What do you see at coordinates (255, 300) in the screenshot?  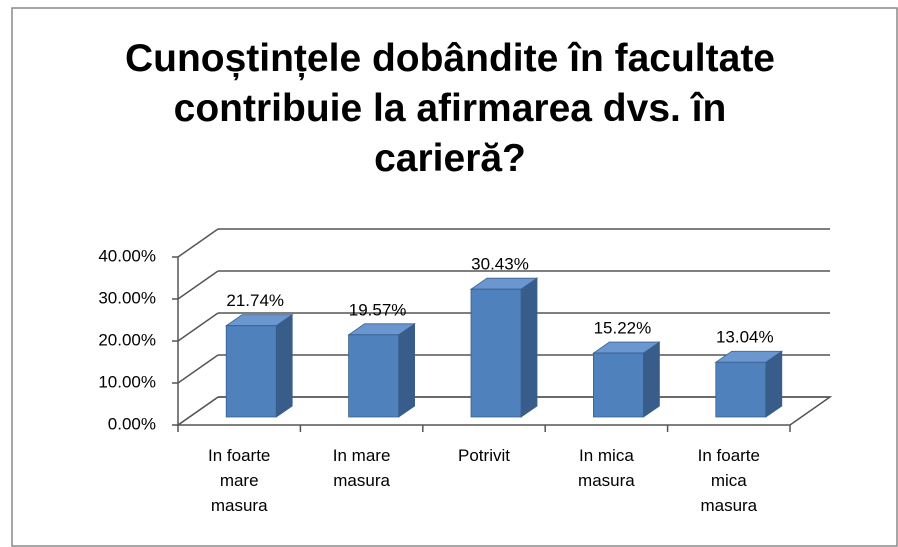 I see `value-label: 21.74%` at bounding box center [255, 300].